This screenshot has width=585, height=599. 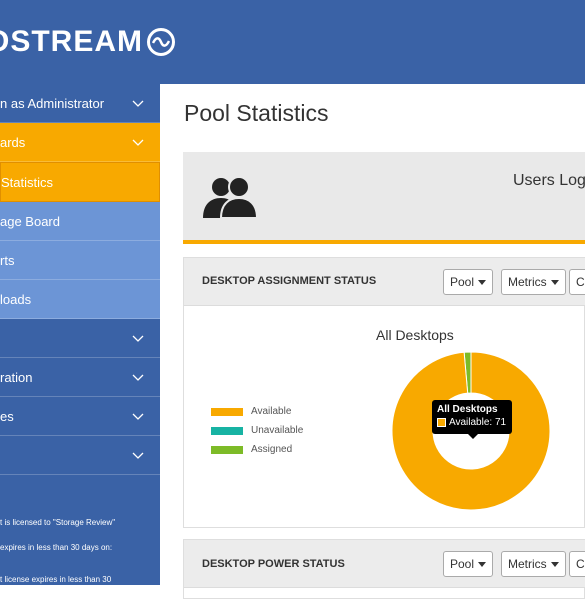 I want to click on page-title: Pool Statistics, so click(x=256, y=113).